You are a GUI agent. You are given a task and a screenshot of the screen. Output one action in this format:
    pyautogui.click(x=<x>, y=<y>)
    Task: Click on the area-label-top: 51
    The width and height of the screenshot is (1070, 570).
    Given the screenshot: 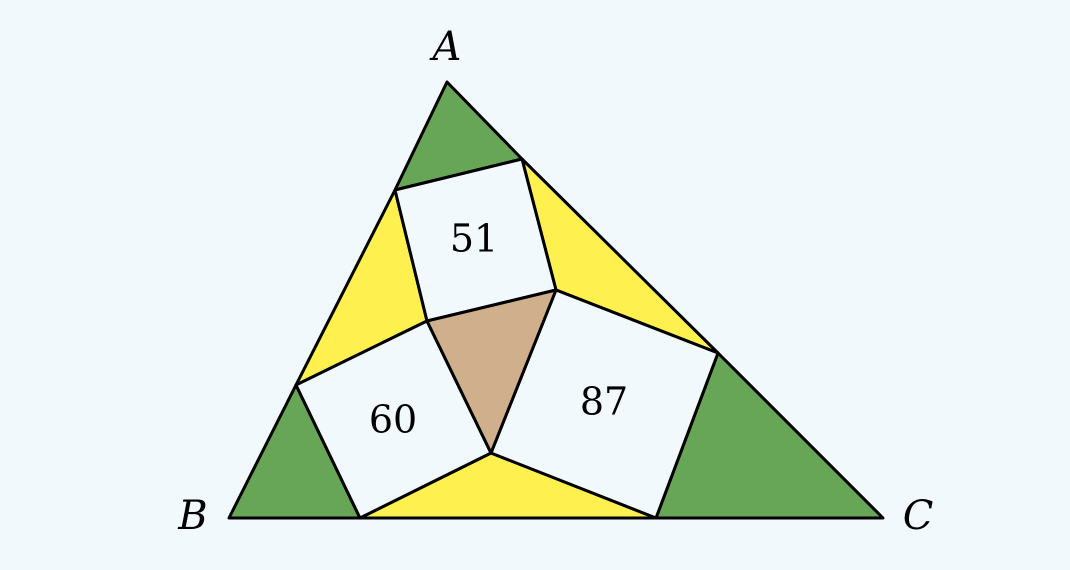 What is the action you would take?
    pyautogui.click(x=474, y=239)
    